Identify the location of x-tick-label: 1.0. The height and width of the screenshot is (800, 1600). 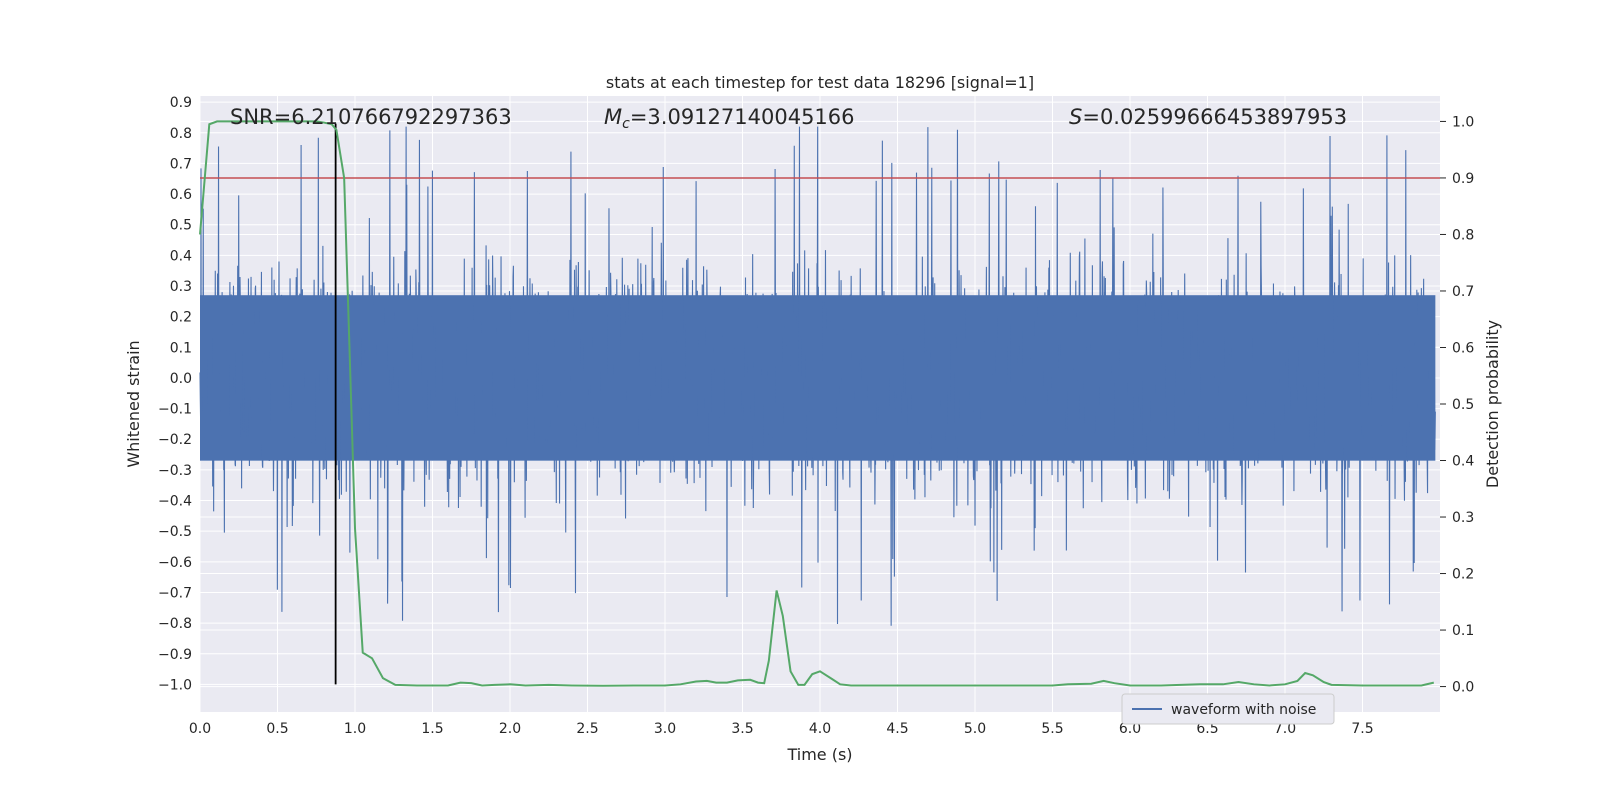
(355, 729).